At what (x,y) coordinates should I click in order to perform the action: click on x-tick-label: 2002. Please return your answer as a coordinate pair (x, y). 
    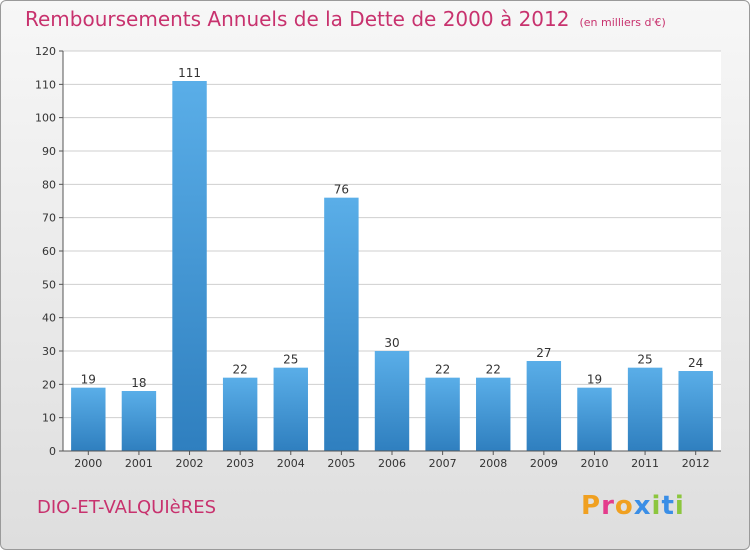
    Looking at the image, I should click on (190, 463).